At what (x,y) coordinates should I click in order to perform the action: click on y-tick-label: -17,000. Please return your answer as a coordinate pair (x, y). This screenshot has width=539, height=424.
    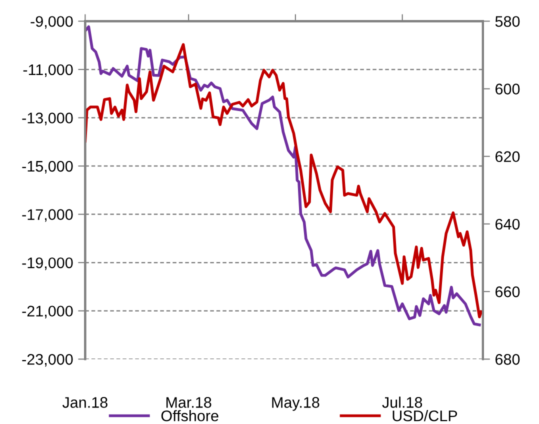
    Looking at the image, I should click on (47, 215).